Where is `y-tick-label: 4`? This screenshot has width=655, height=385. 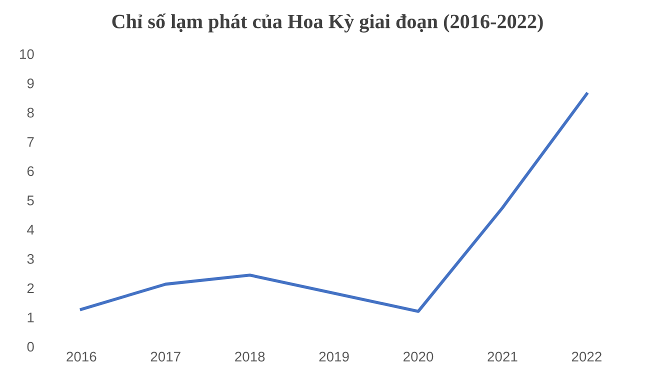 y-tick-label: 4 is located at coordinates (30, 229).